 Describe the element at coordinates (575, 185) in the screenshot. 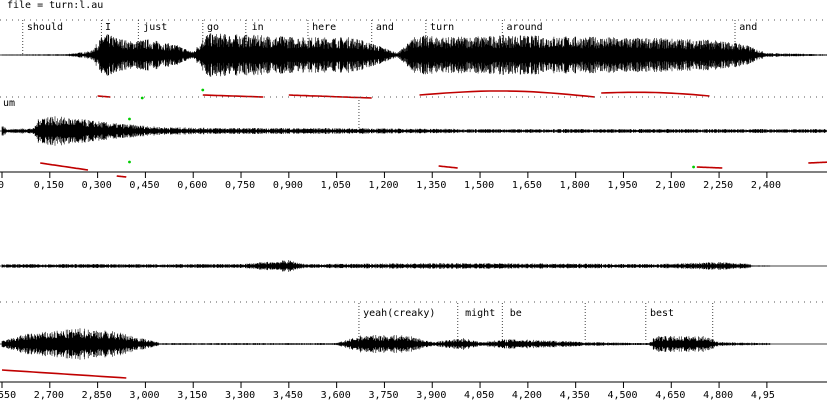

I see `panel1-axis-label: 1,800` at that location.